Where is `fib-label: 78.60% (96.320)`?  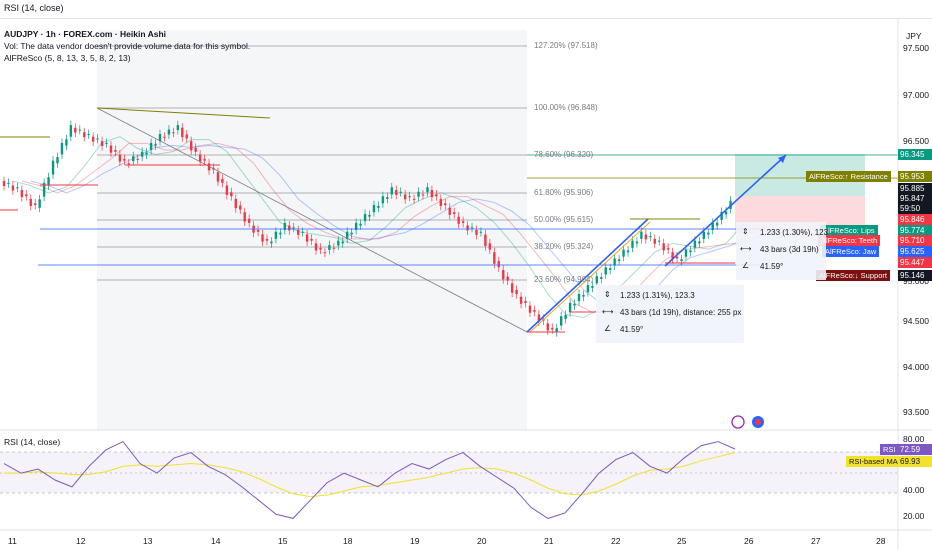
fib-label: 78.60% (96.320) is located at coordinates (564, 154).